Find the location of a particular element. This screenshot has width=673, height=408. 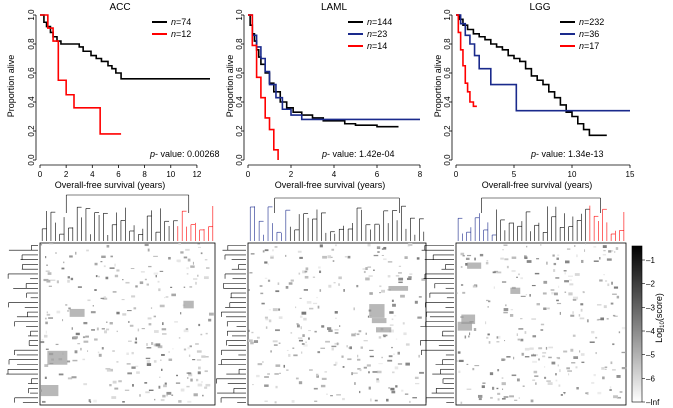

heatmap-block is located at coordinates (77, 312).